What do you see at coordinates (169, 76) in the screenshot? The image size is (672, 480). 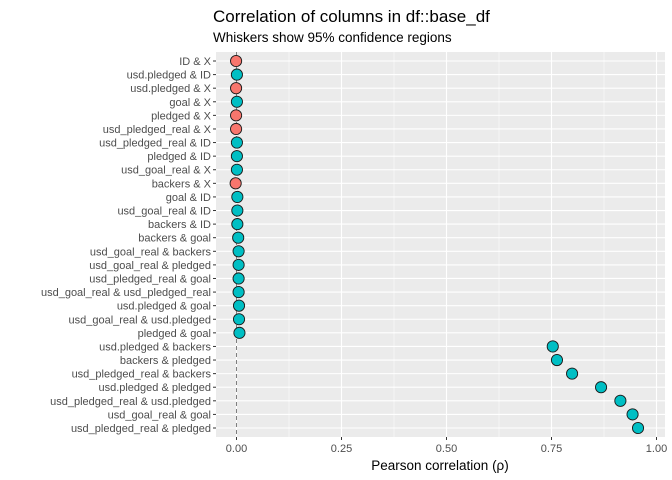 I see `y-tick-label: usd.pledged & ID` at bounding box center [169, 76].